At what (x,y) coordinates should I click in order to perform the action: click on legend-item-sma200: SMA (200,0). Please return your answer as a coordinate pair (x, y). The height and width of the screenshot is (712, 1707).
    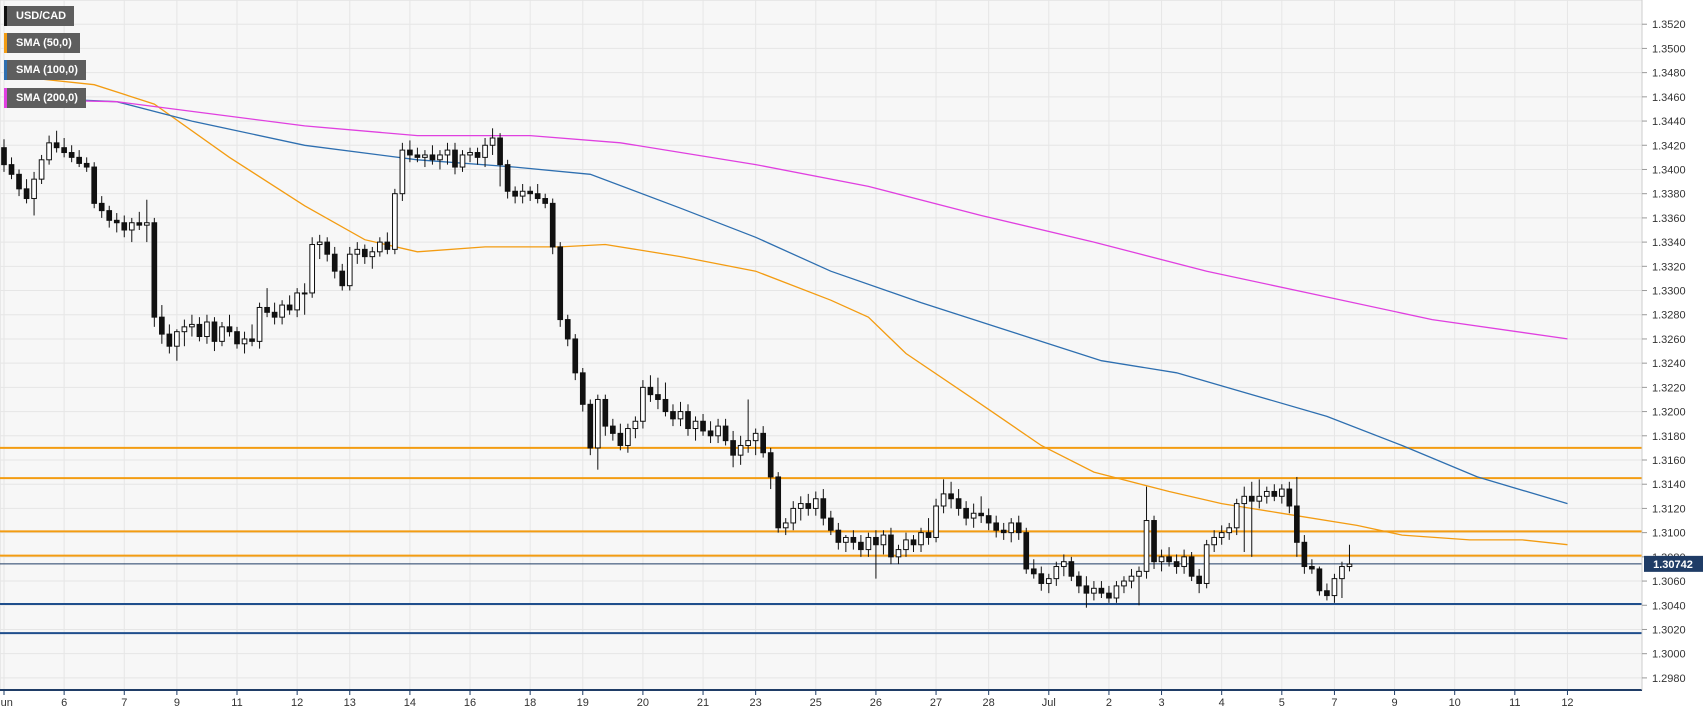
    Looking at the image, I should click on (45, 98).